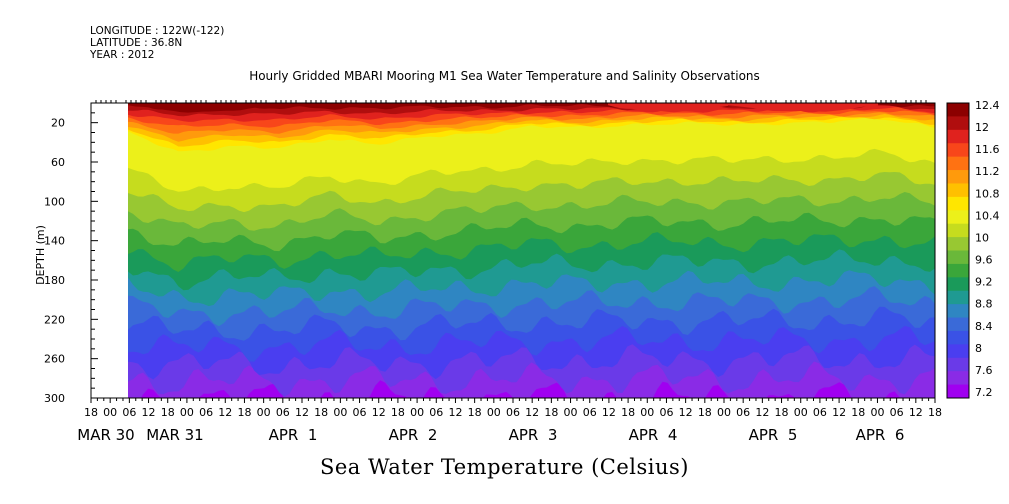  Describe the element at coordinates (987, 149) in the screenshot. I see `colorbar-label: 11.6` at that location.